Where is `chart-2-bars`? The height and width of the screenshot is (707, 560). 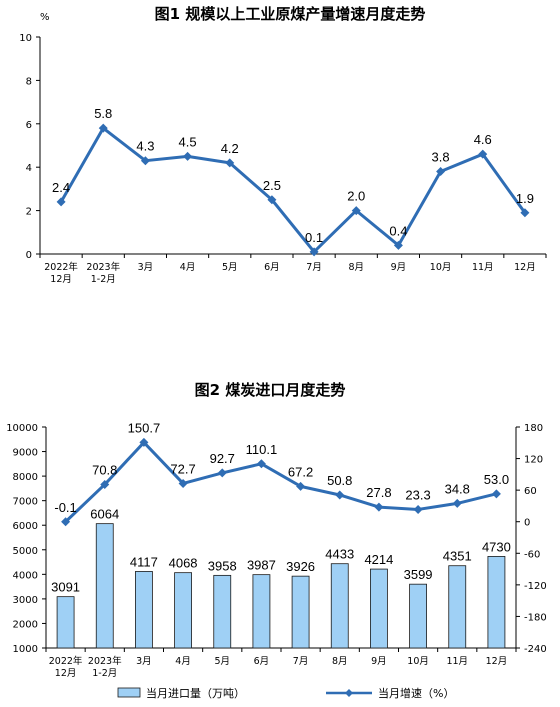
chart-2-bars is located at coordinates (281, 586).